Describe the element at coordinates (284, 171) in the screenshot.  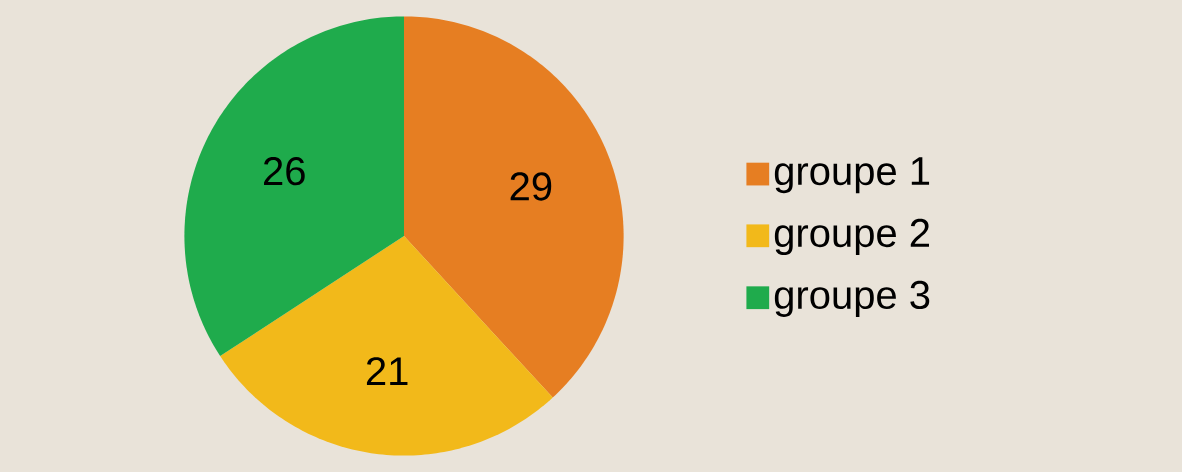
I see `data-label: 26` at that location.